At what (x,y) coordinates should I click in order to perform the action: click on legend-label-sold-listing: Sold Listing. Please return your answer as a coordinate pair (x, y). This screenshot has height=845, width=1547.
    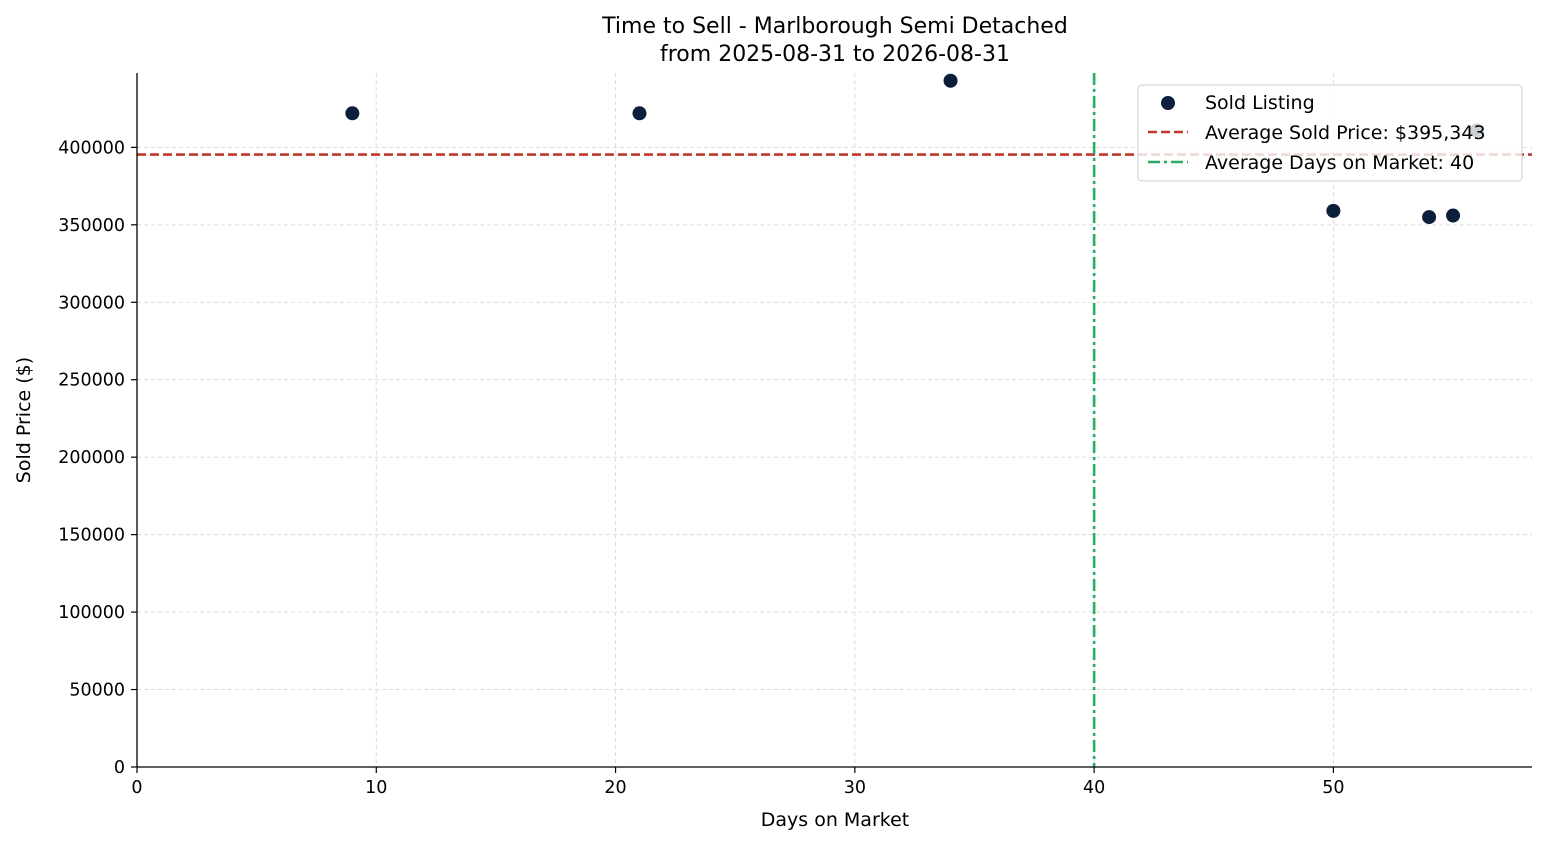
    Looking at the image, I should click on (1260, 103).